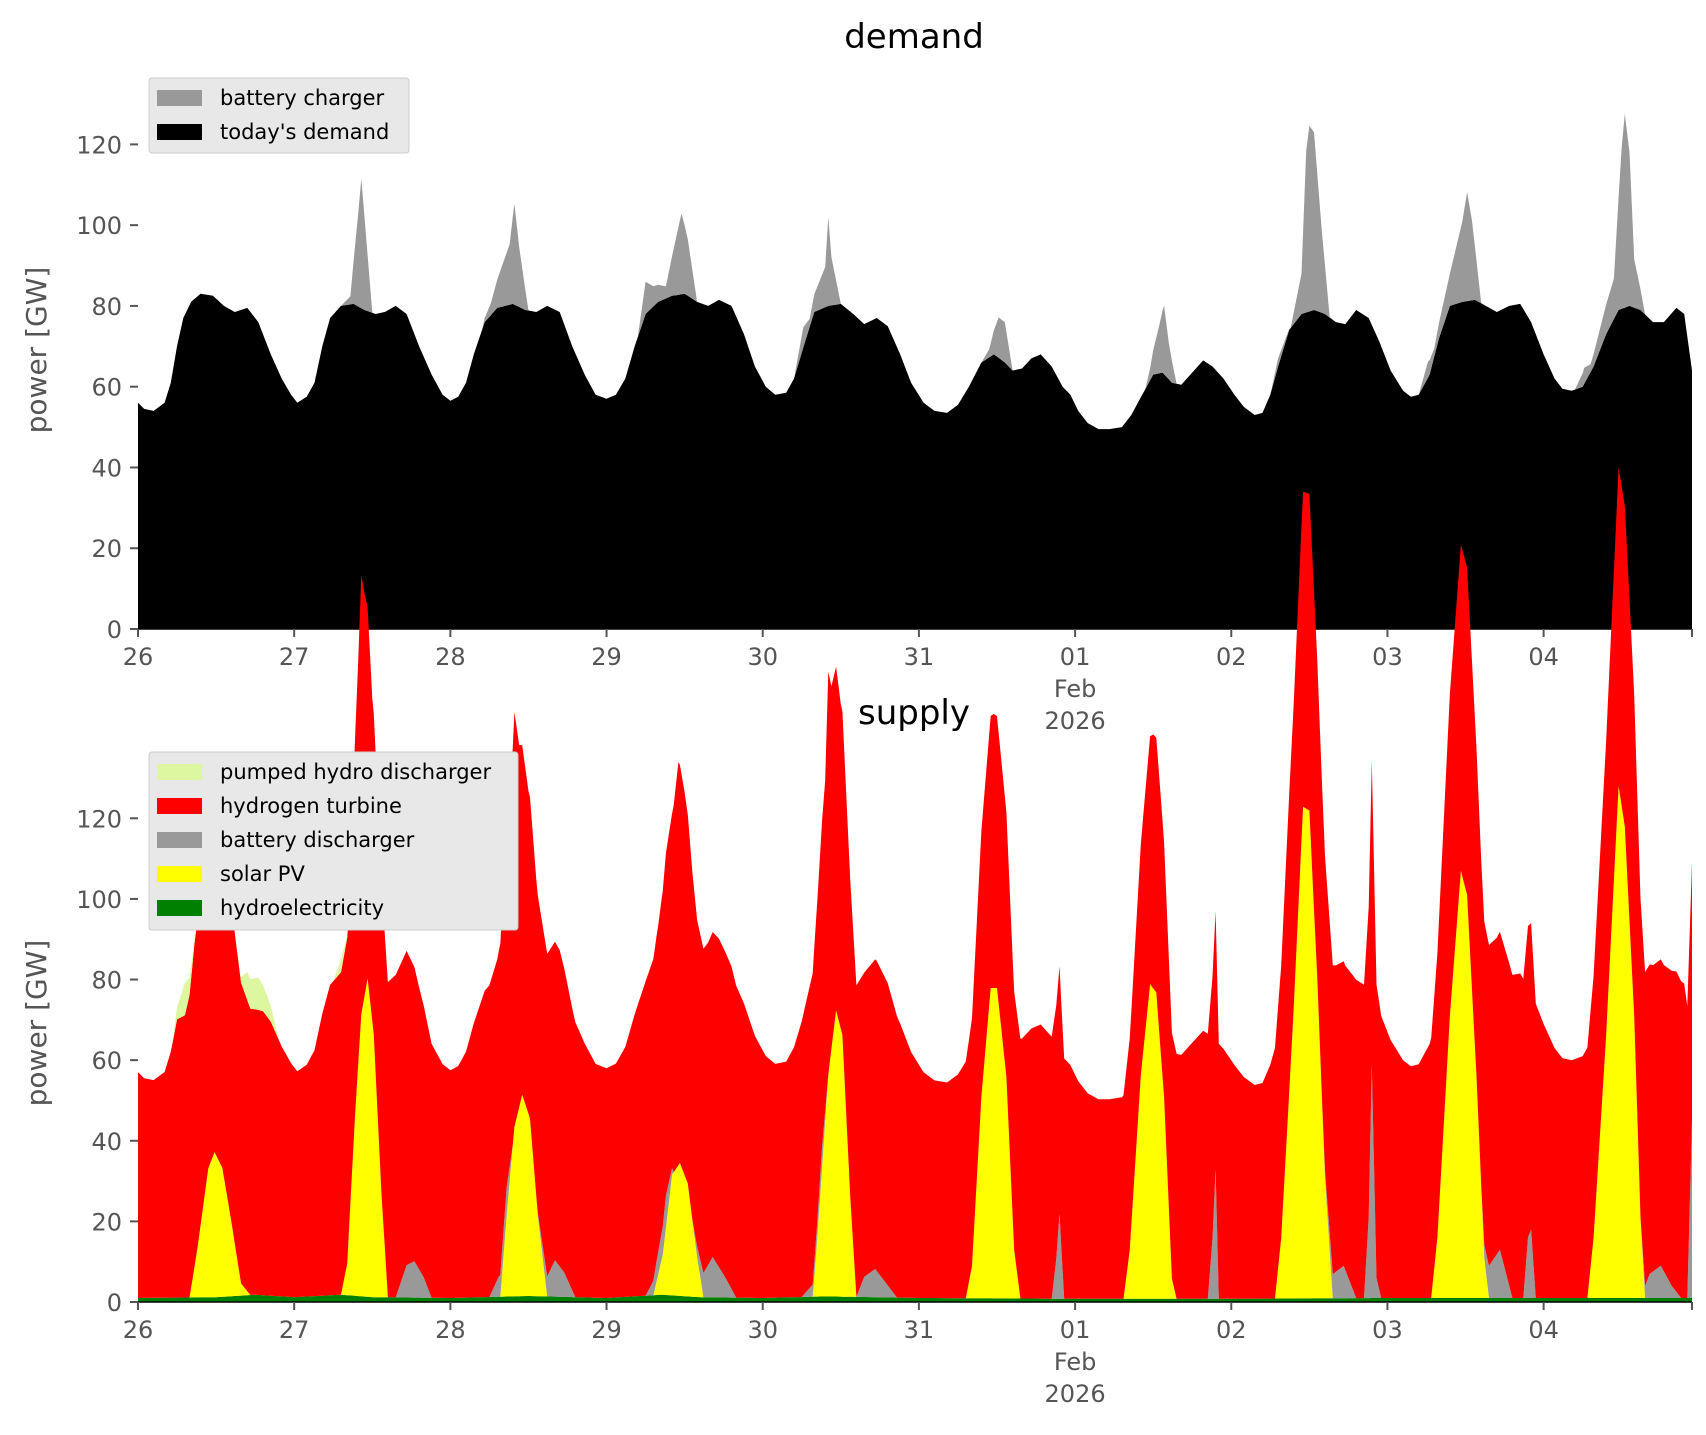 This screenshot has height=1435, width=1706. I want to click on legend-label-solar-pv: solar PV, so click(262, 874).